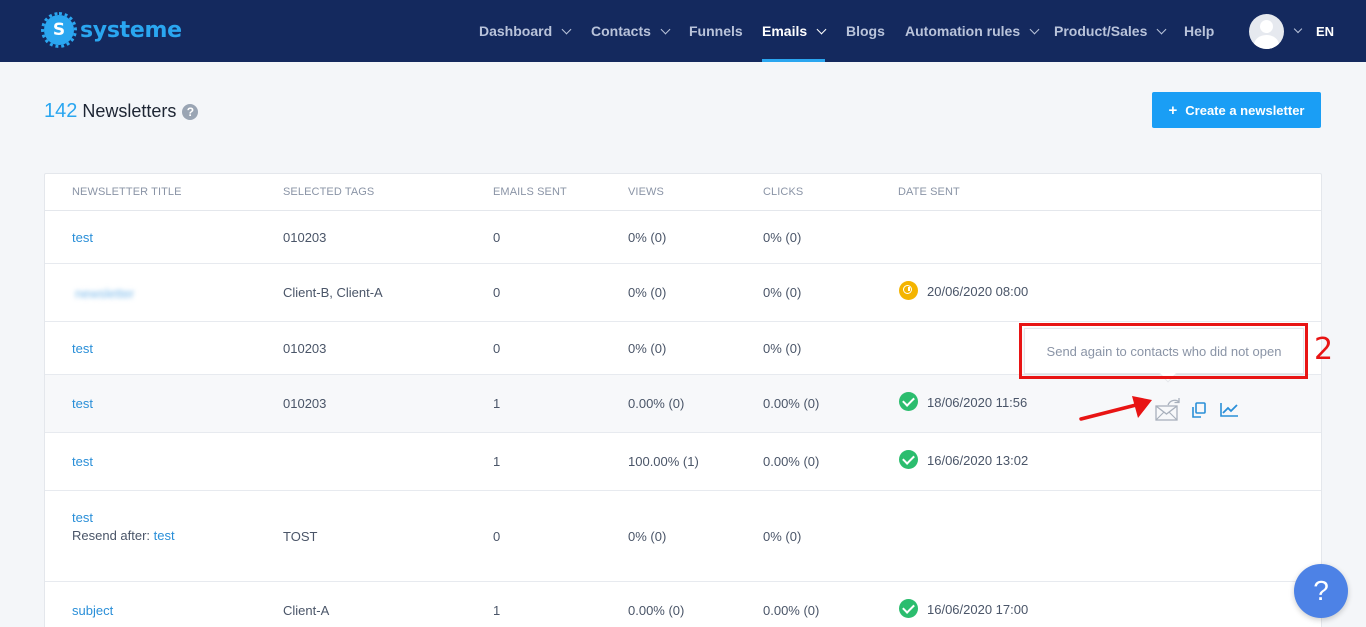 Image resolution: width=1366 pixels, height=627 pixels. I want to click on annotation-arrow-icon, so click(1115, 408).